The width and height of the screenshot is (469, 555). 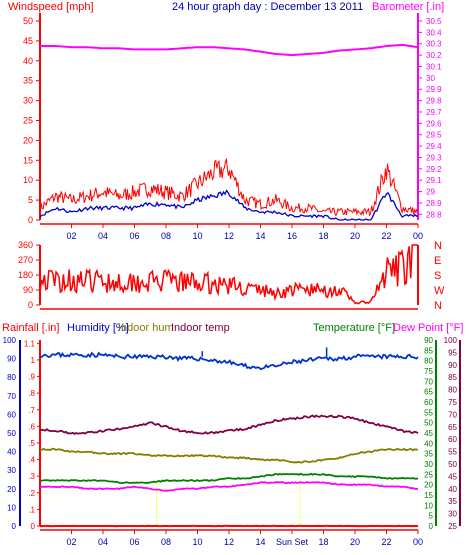 What do you see at coordinates (434, 89) in the screenshot?
I see `barometer-tick-label: 29.9` at bounding box center [434, 89].